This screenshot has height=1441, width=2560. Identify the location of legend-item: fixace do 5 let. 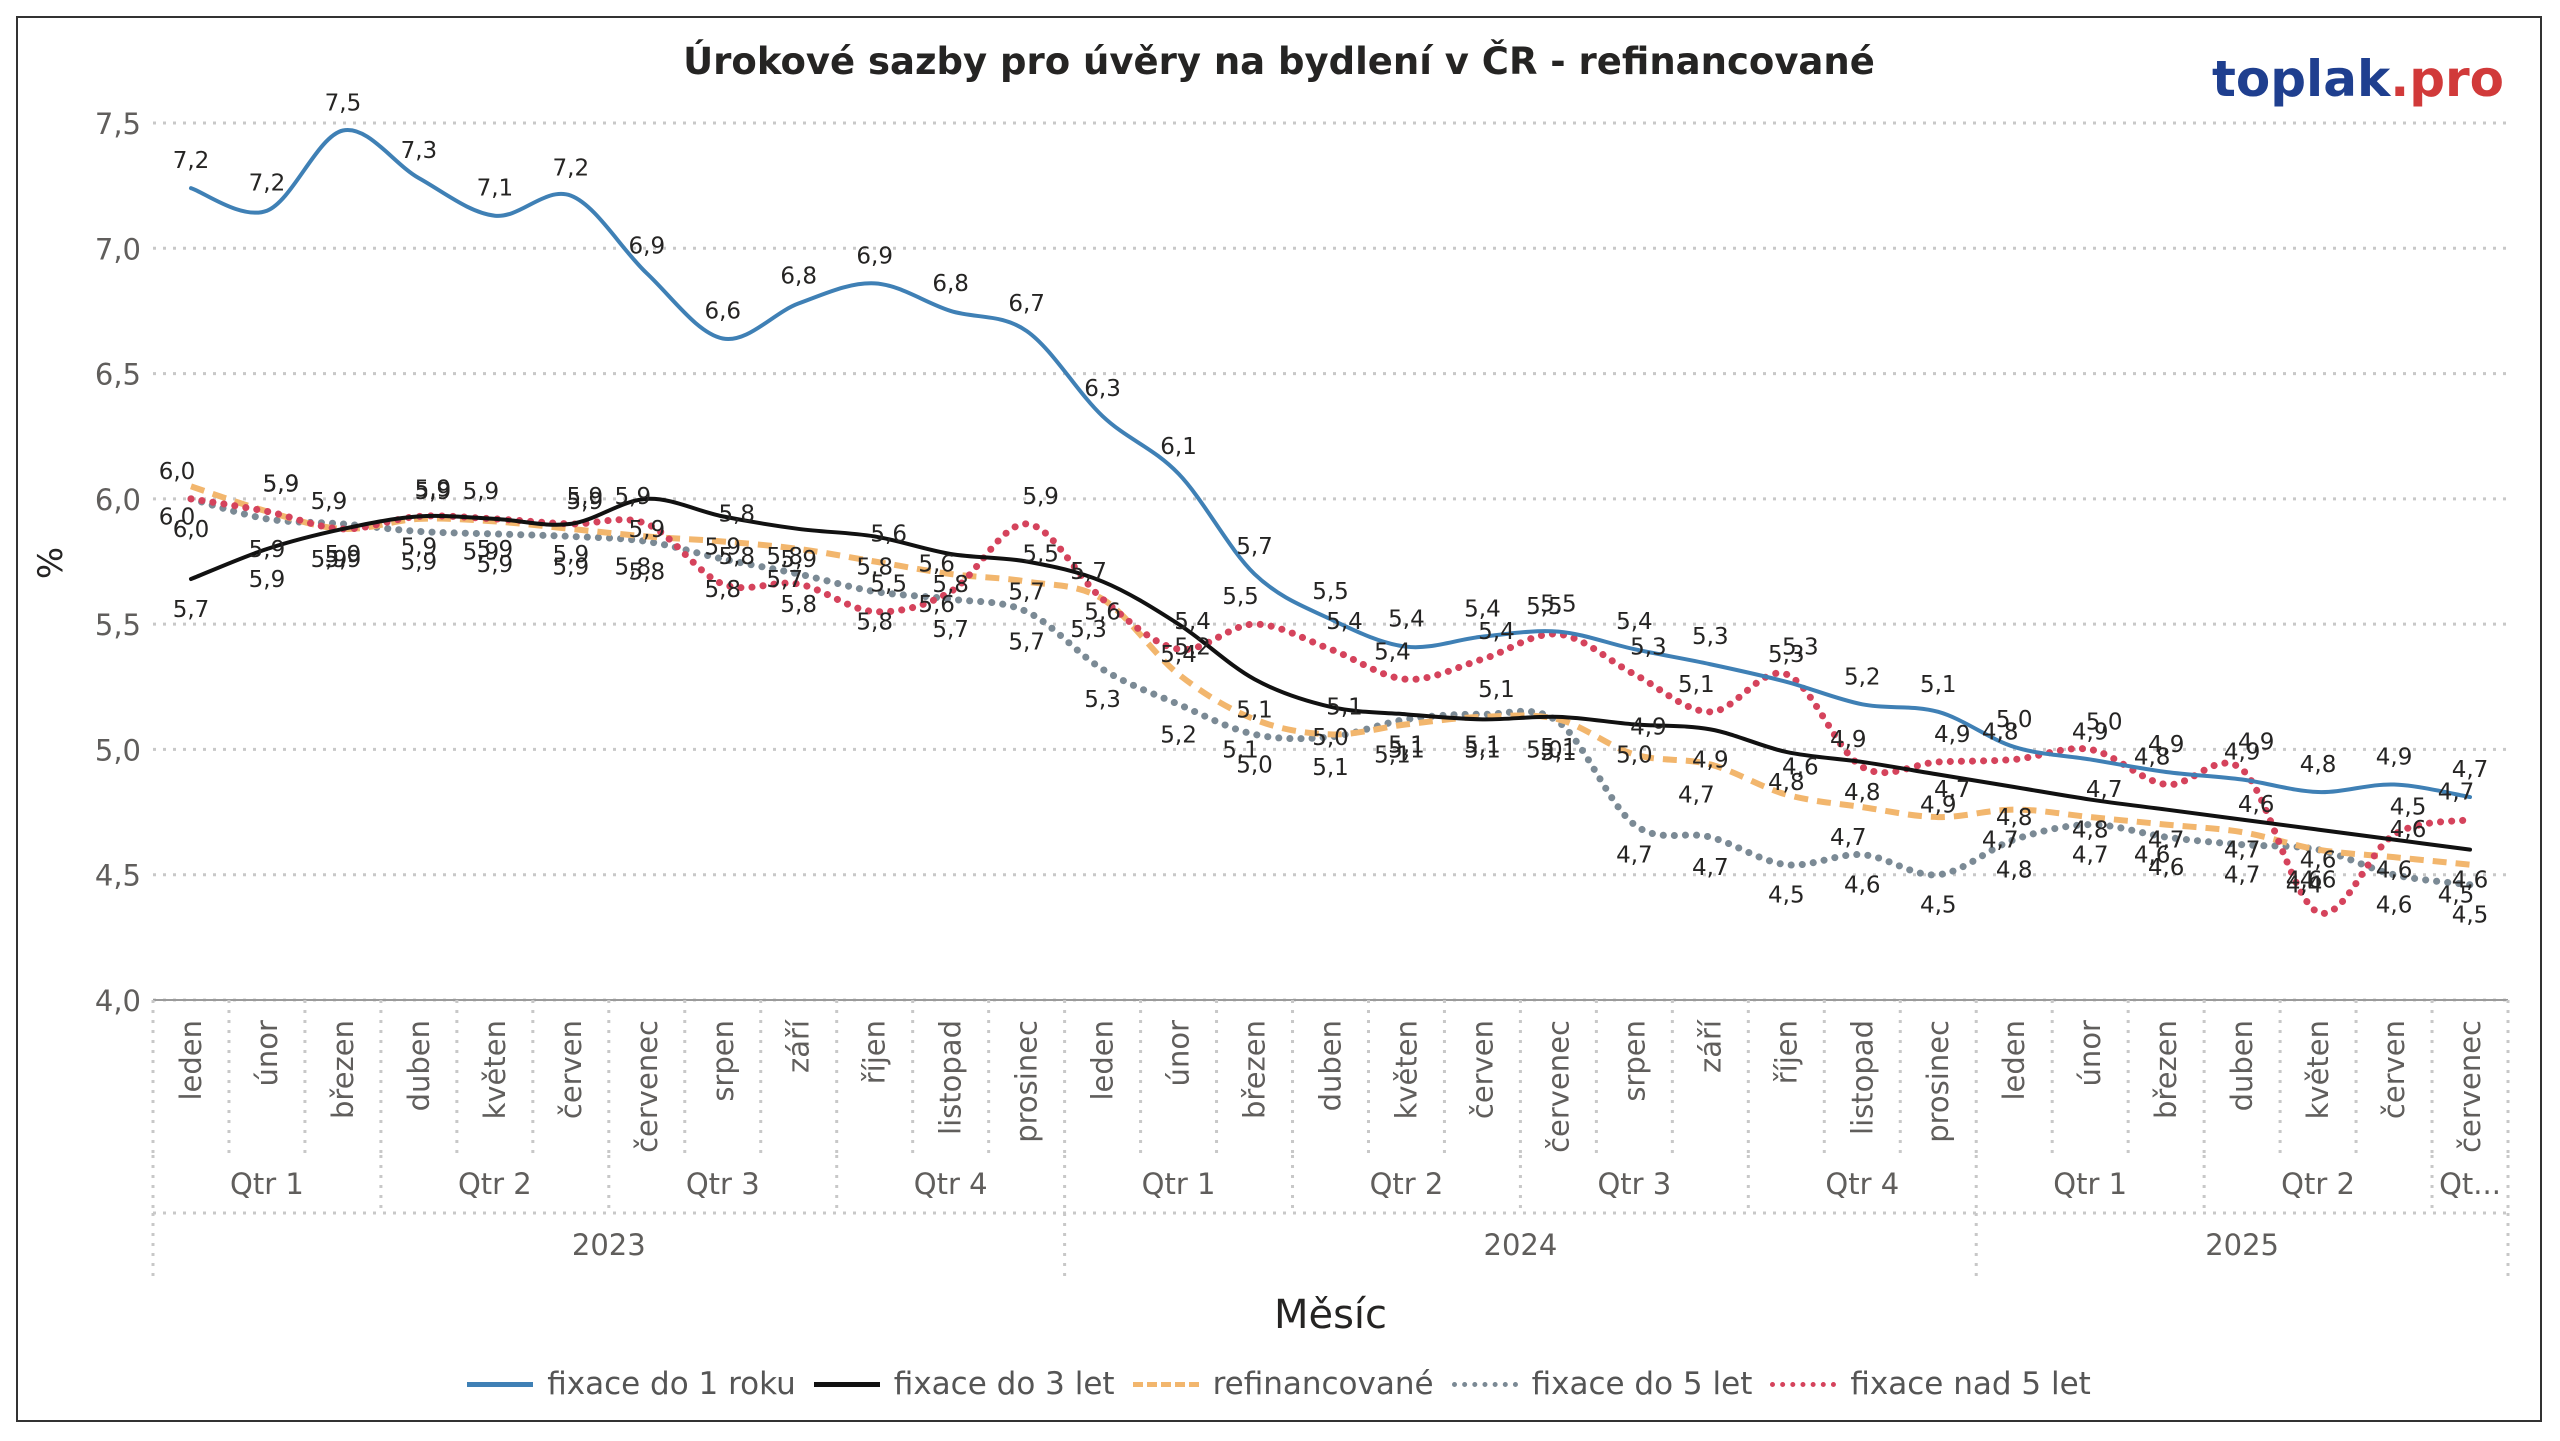
(1601, 1384).